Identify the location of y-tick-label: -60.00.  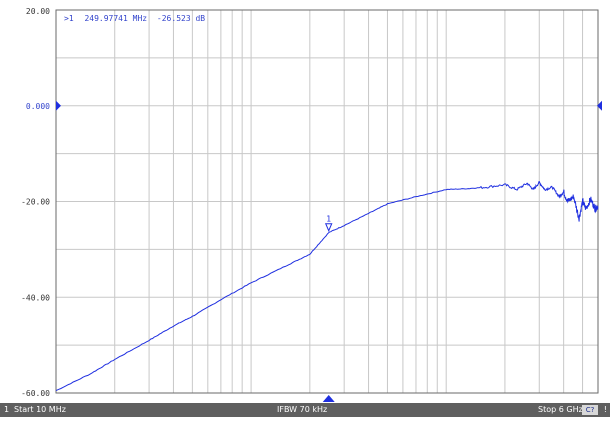
(35, 393).